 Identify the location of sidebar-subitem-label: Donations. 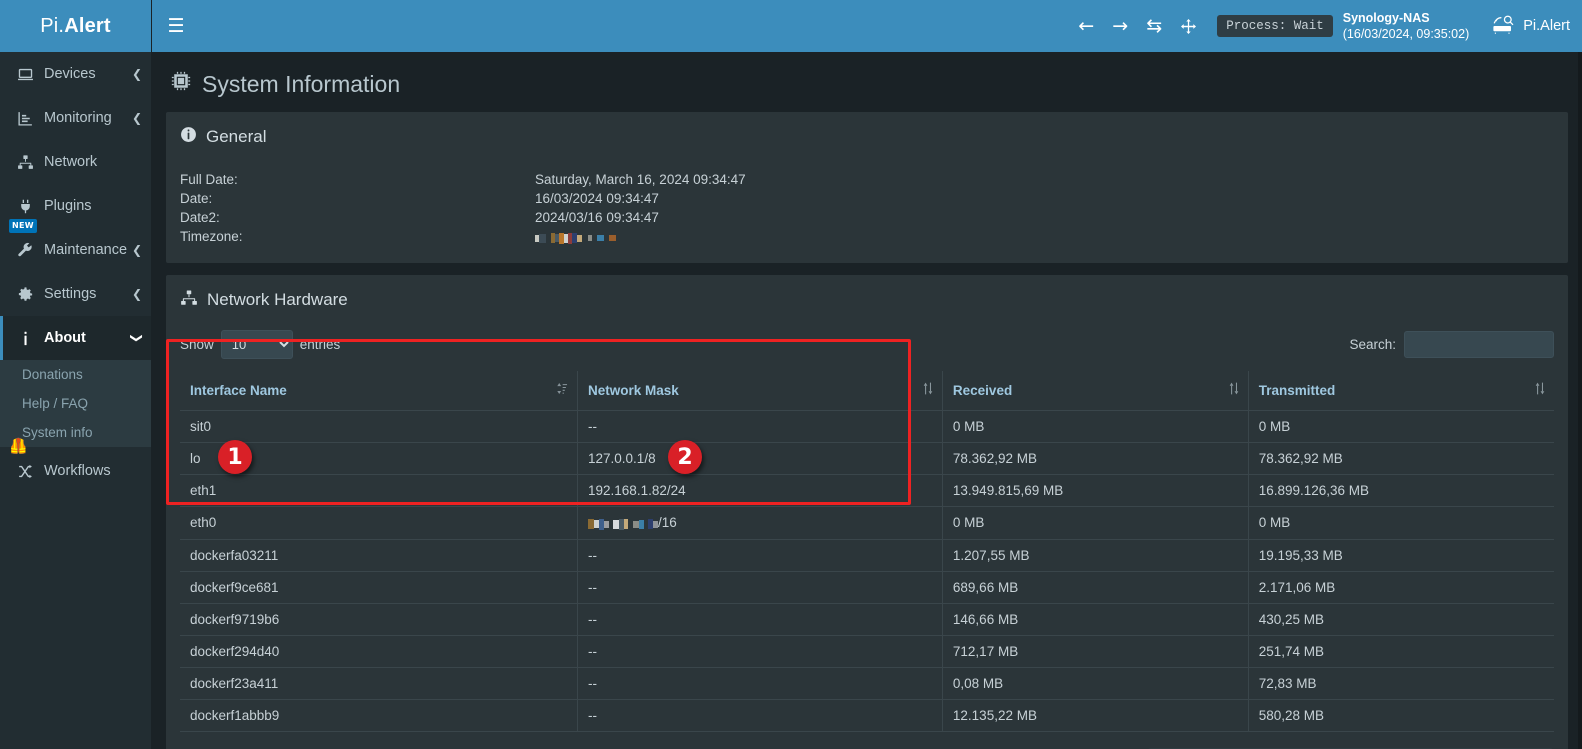
(52, 374).